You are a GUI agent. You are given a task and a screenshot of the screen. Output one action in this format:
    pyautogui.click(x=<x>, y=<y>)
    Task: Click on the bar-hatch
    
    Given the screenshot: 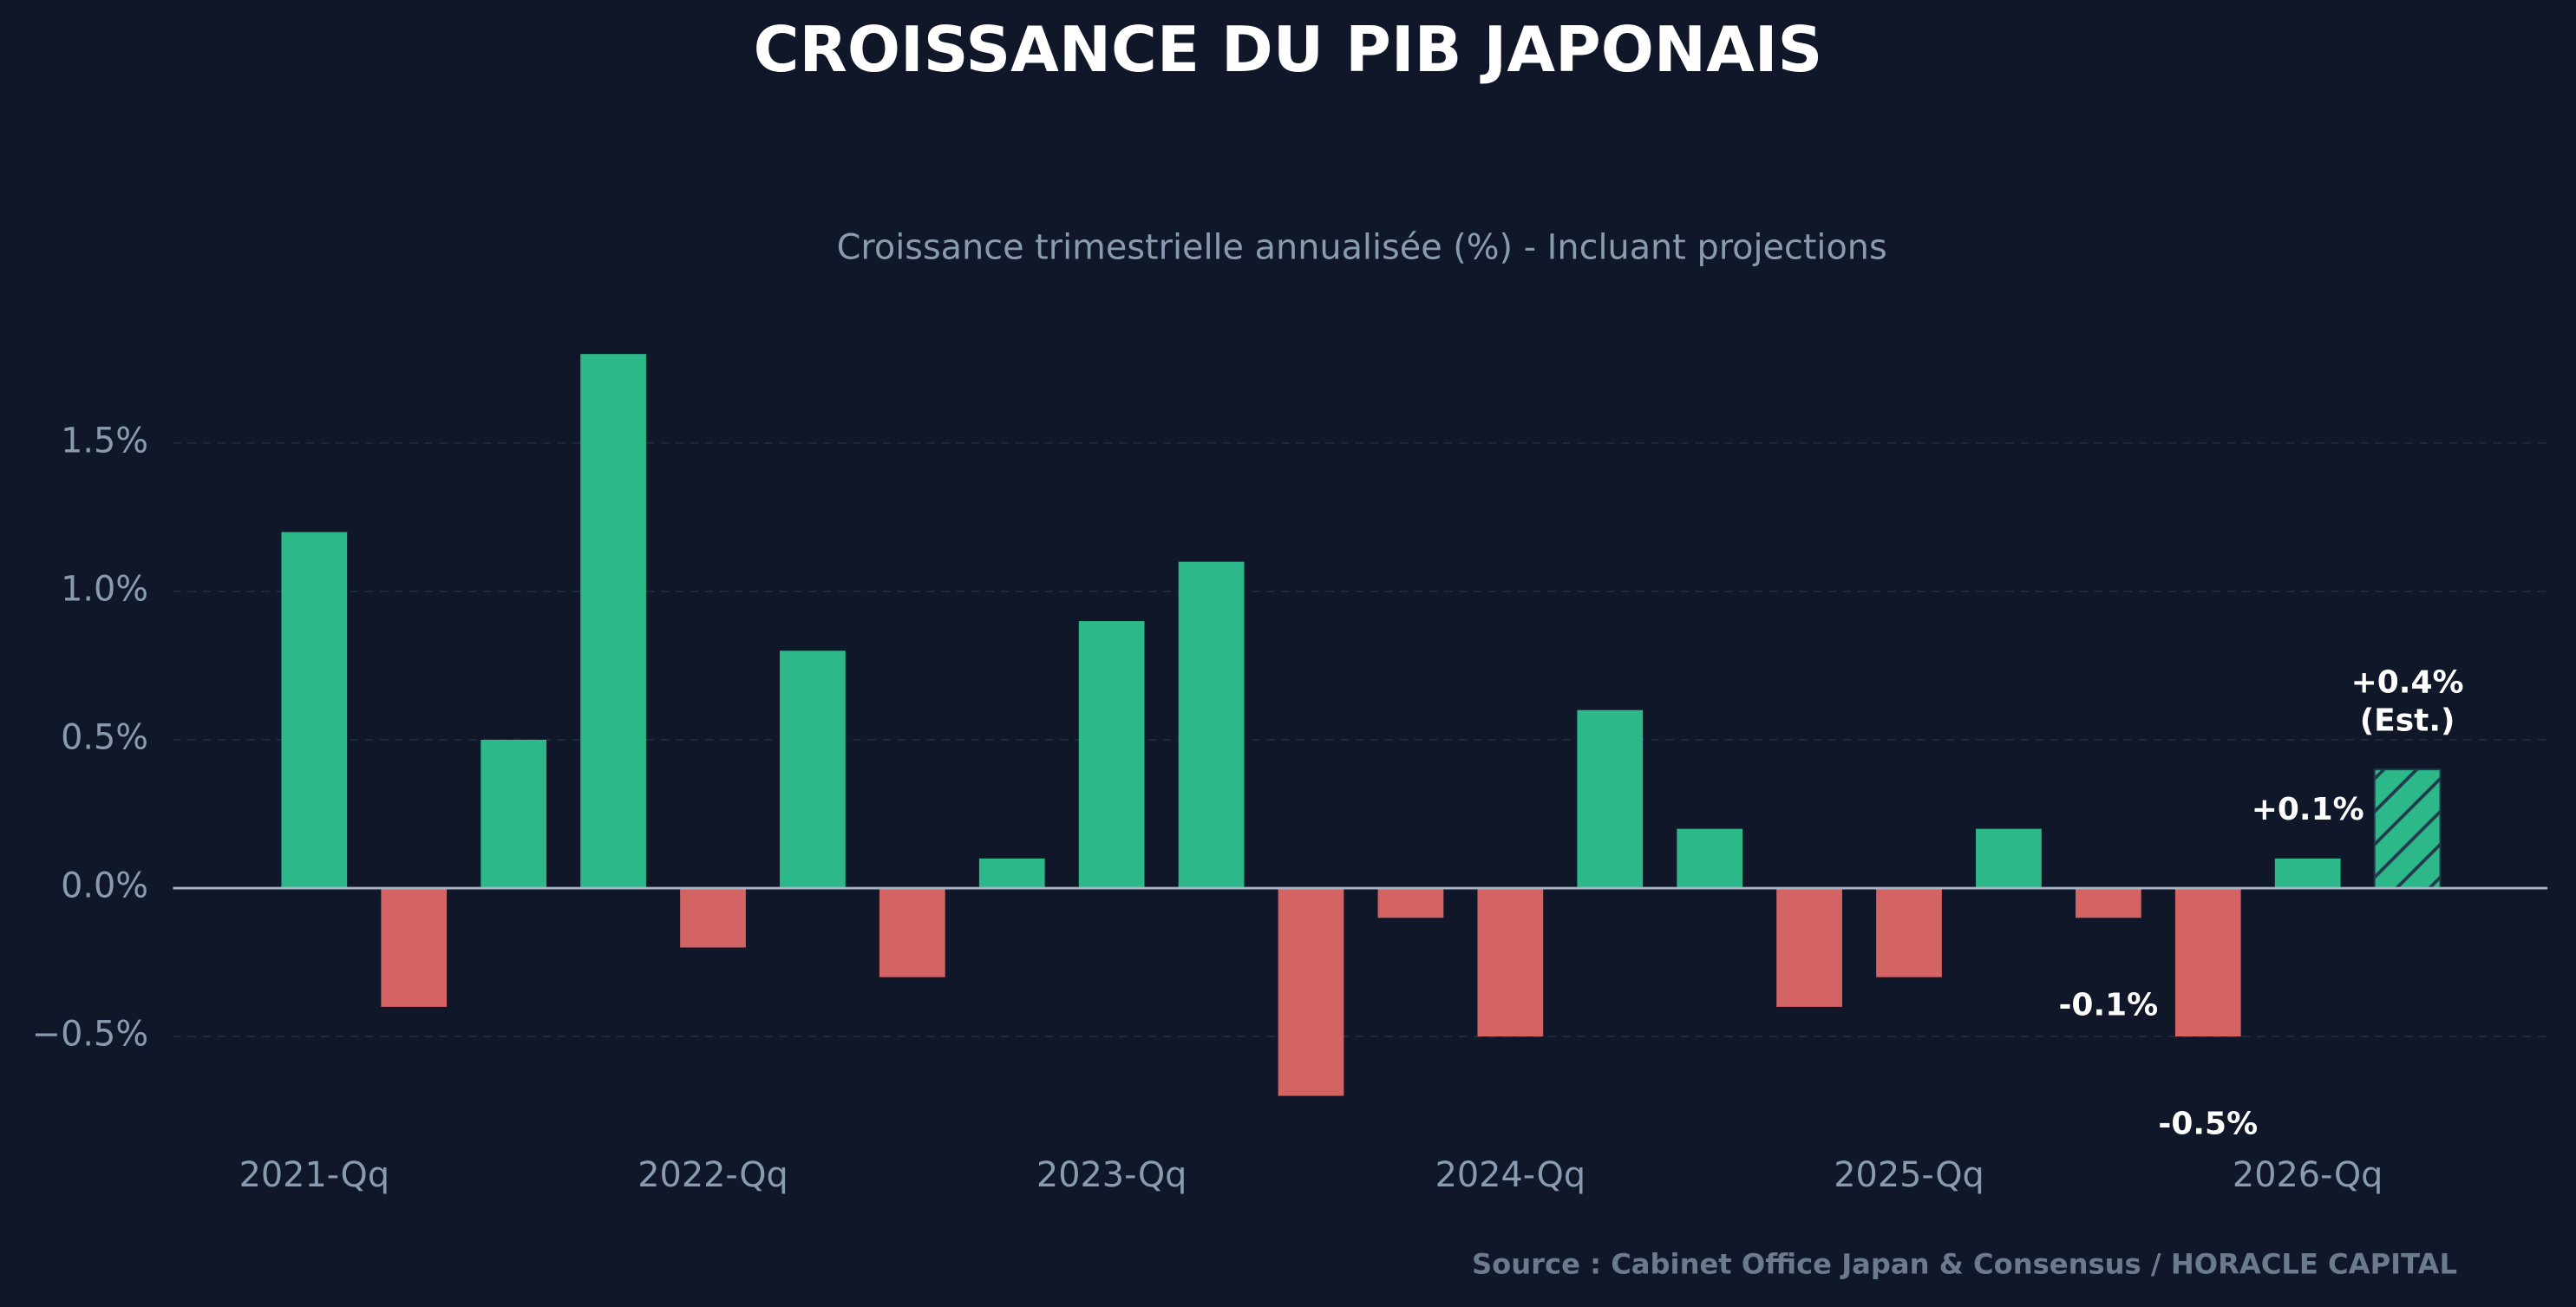 What is the action you would take?
    pyautogui.click(x=2407, y=828)
    